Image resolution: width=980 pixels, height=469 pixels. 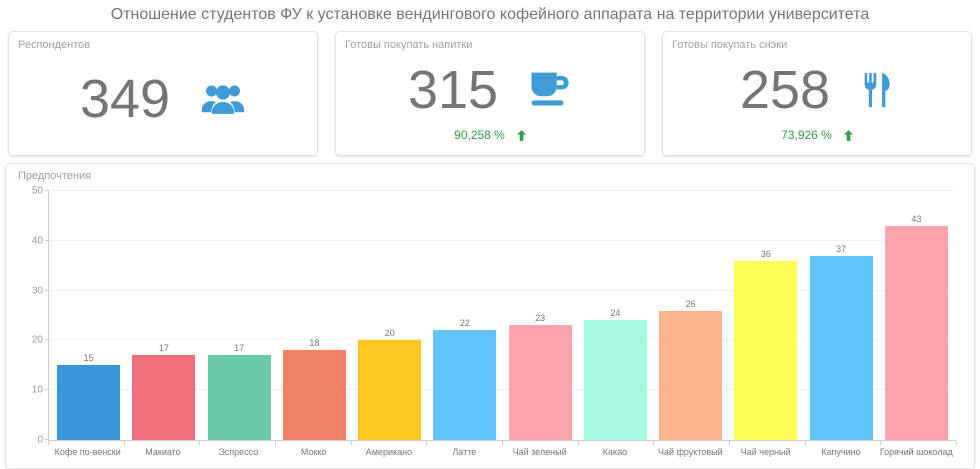 I want to click on bar-slot: 20, so click(x=389, y=315).